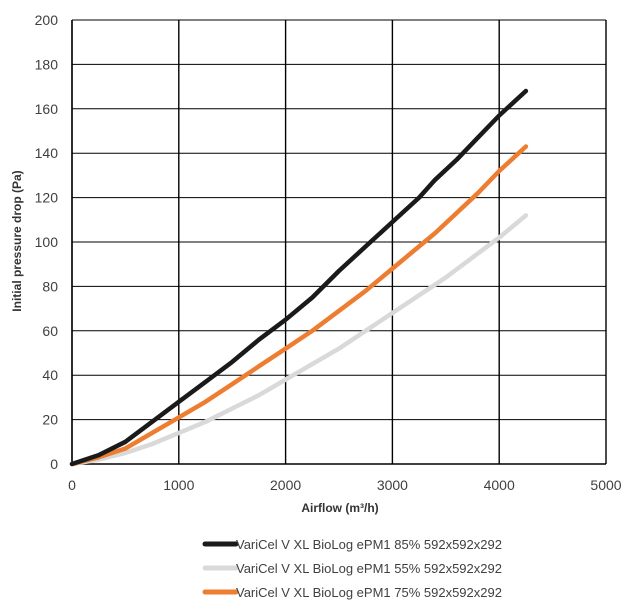  Describe the element at coordinates (345, 485) in the screenshot. I see `x-tick-labels: 0 1000 2000 3000 4000 5000` at that location.